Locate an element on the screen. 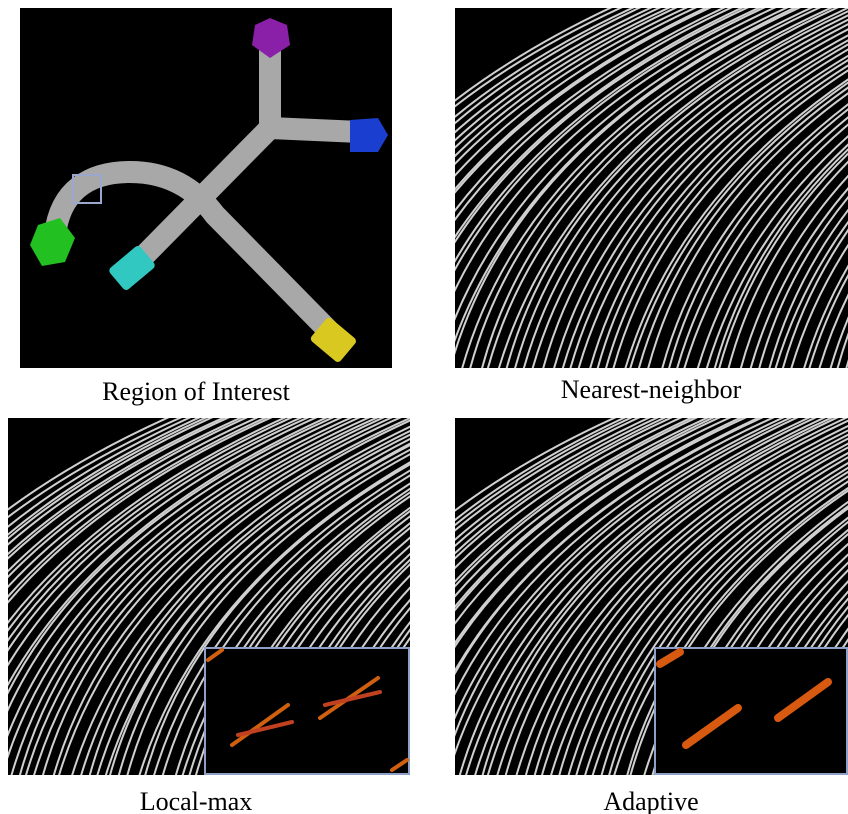 This screenshot has height=814, width=848. caption: Adaptive is located at coordinates (650, 800).